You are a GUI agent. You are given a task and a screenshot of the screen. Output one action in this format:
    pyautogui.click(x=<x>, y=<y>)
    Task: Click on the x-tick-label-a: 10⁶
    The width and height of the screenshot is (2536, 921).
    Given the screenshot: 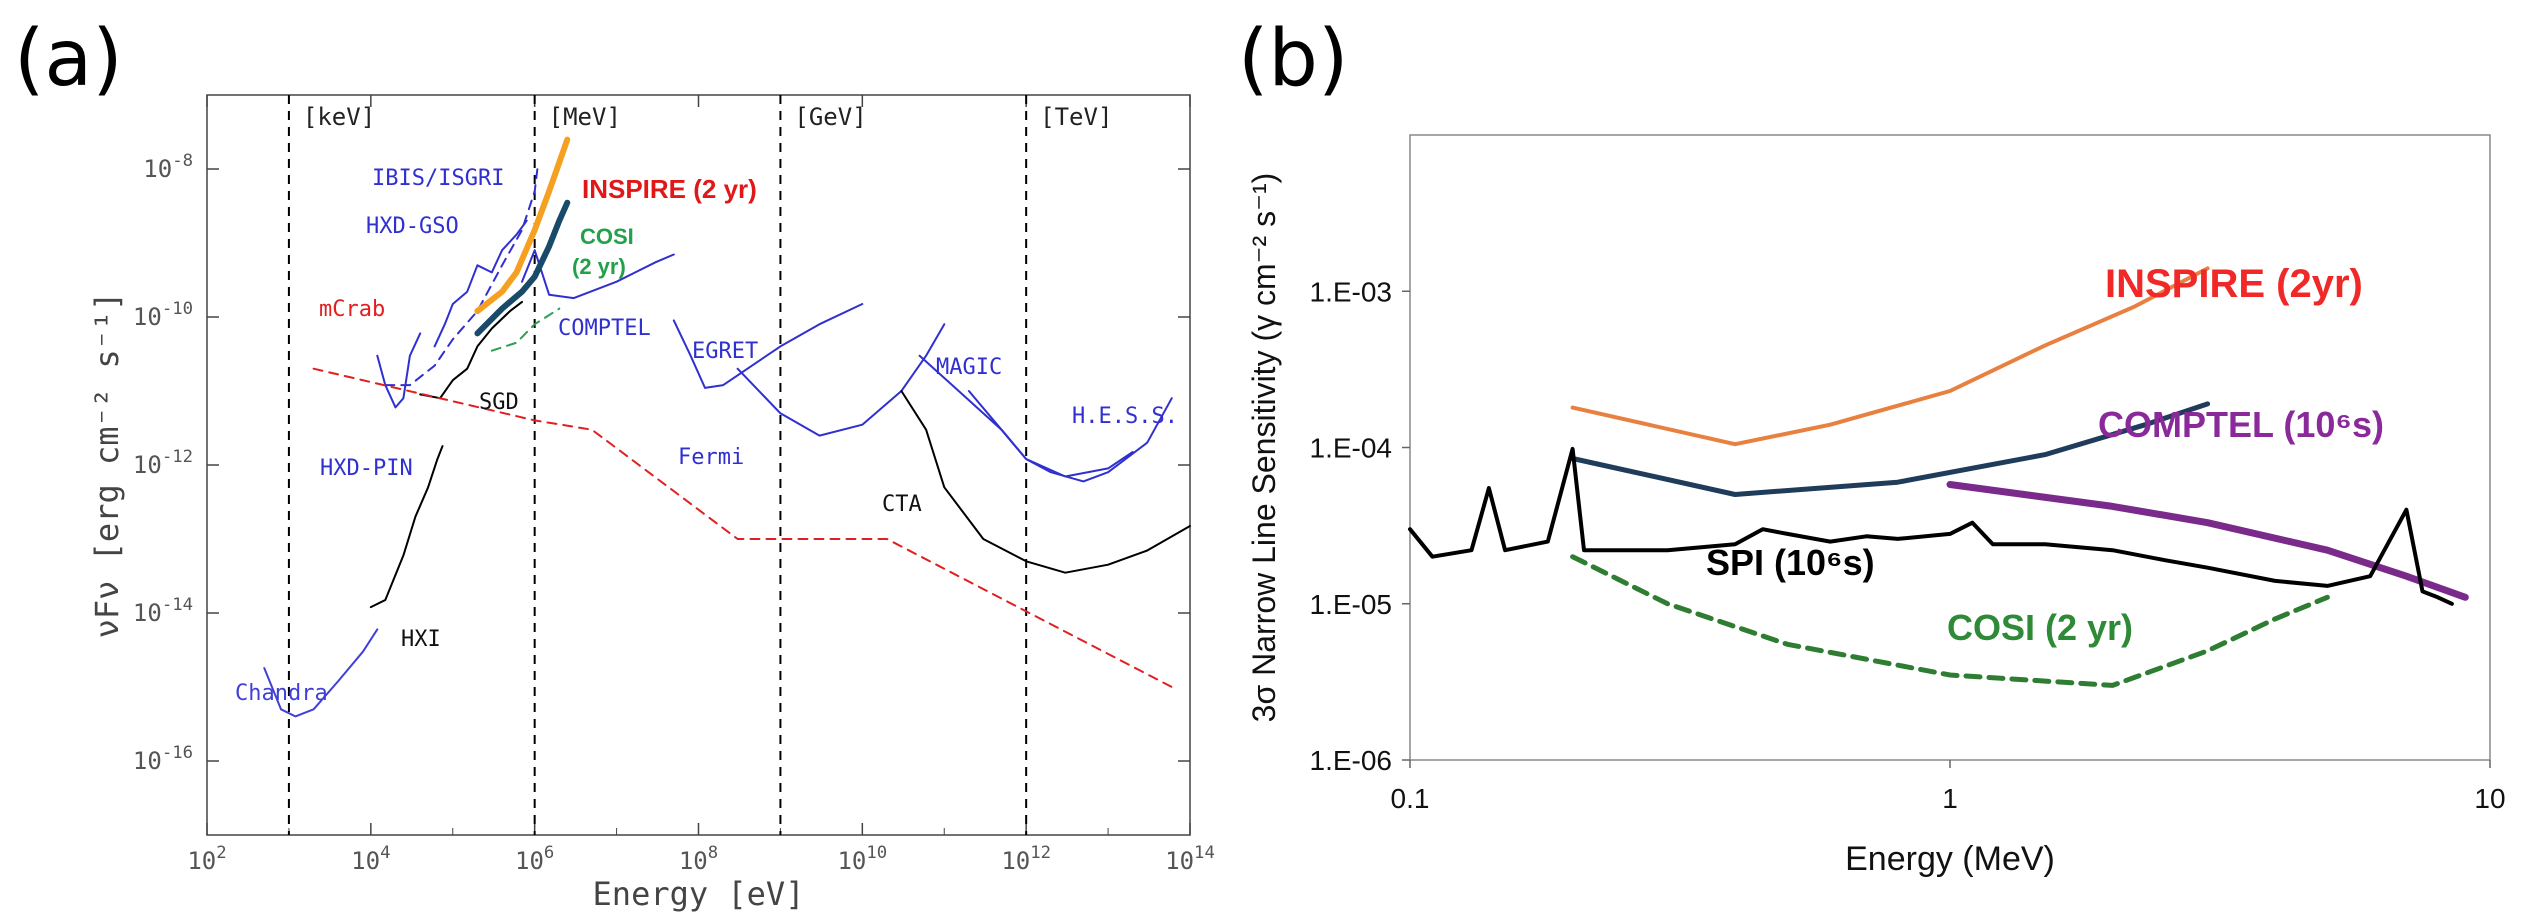 What is the action you would take?
    pyautogui.click(x=534, y=859)
    